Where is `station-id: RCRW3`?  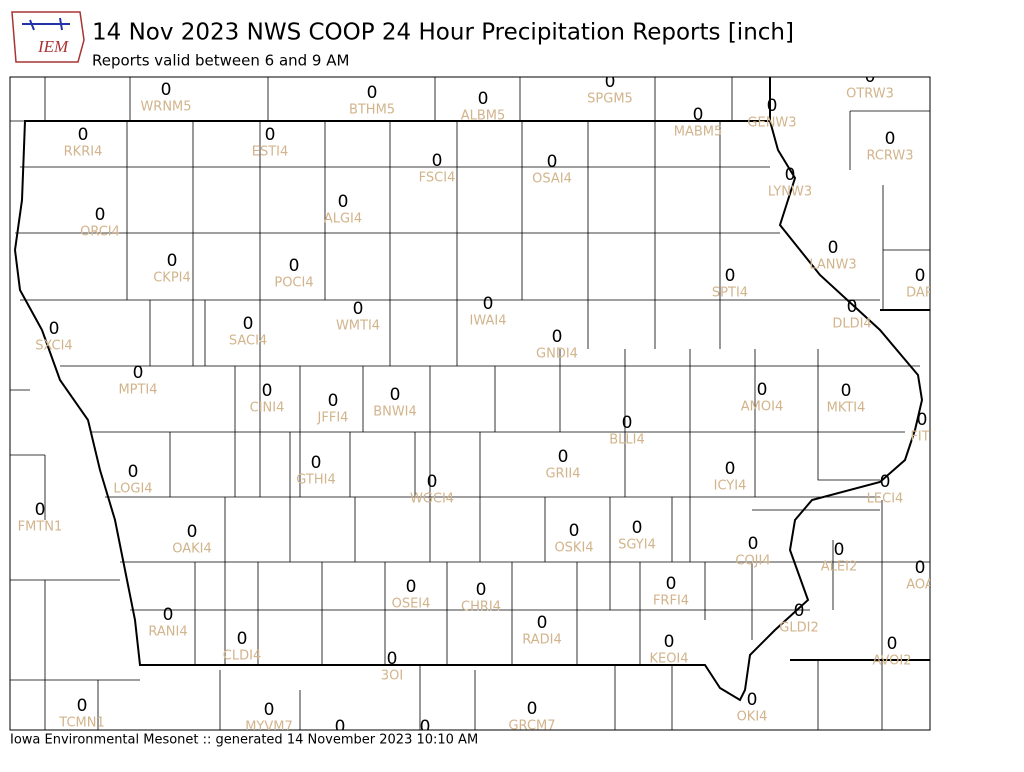
station-id: RCRW3 is located at coordinates (889, 156).